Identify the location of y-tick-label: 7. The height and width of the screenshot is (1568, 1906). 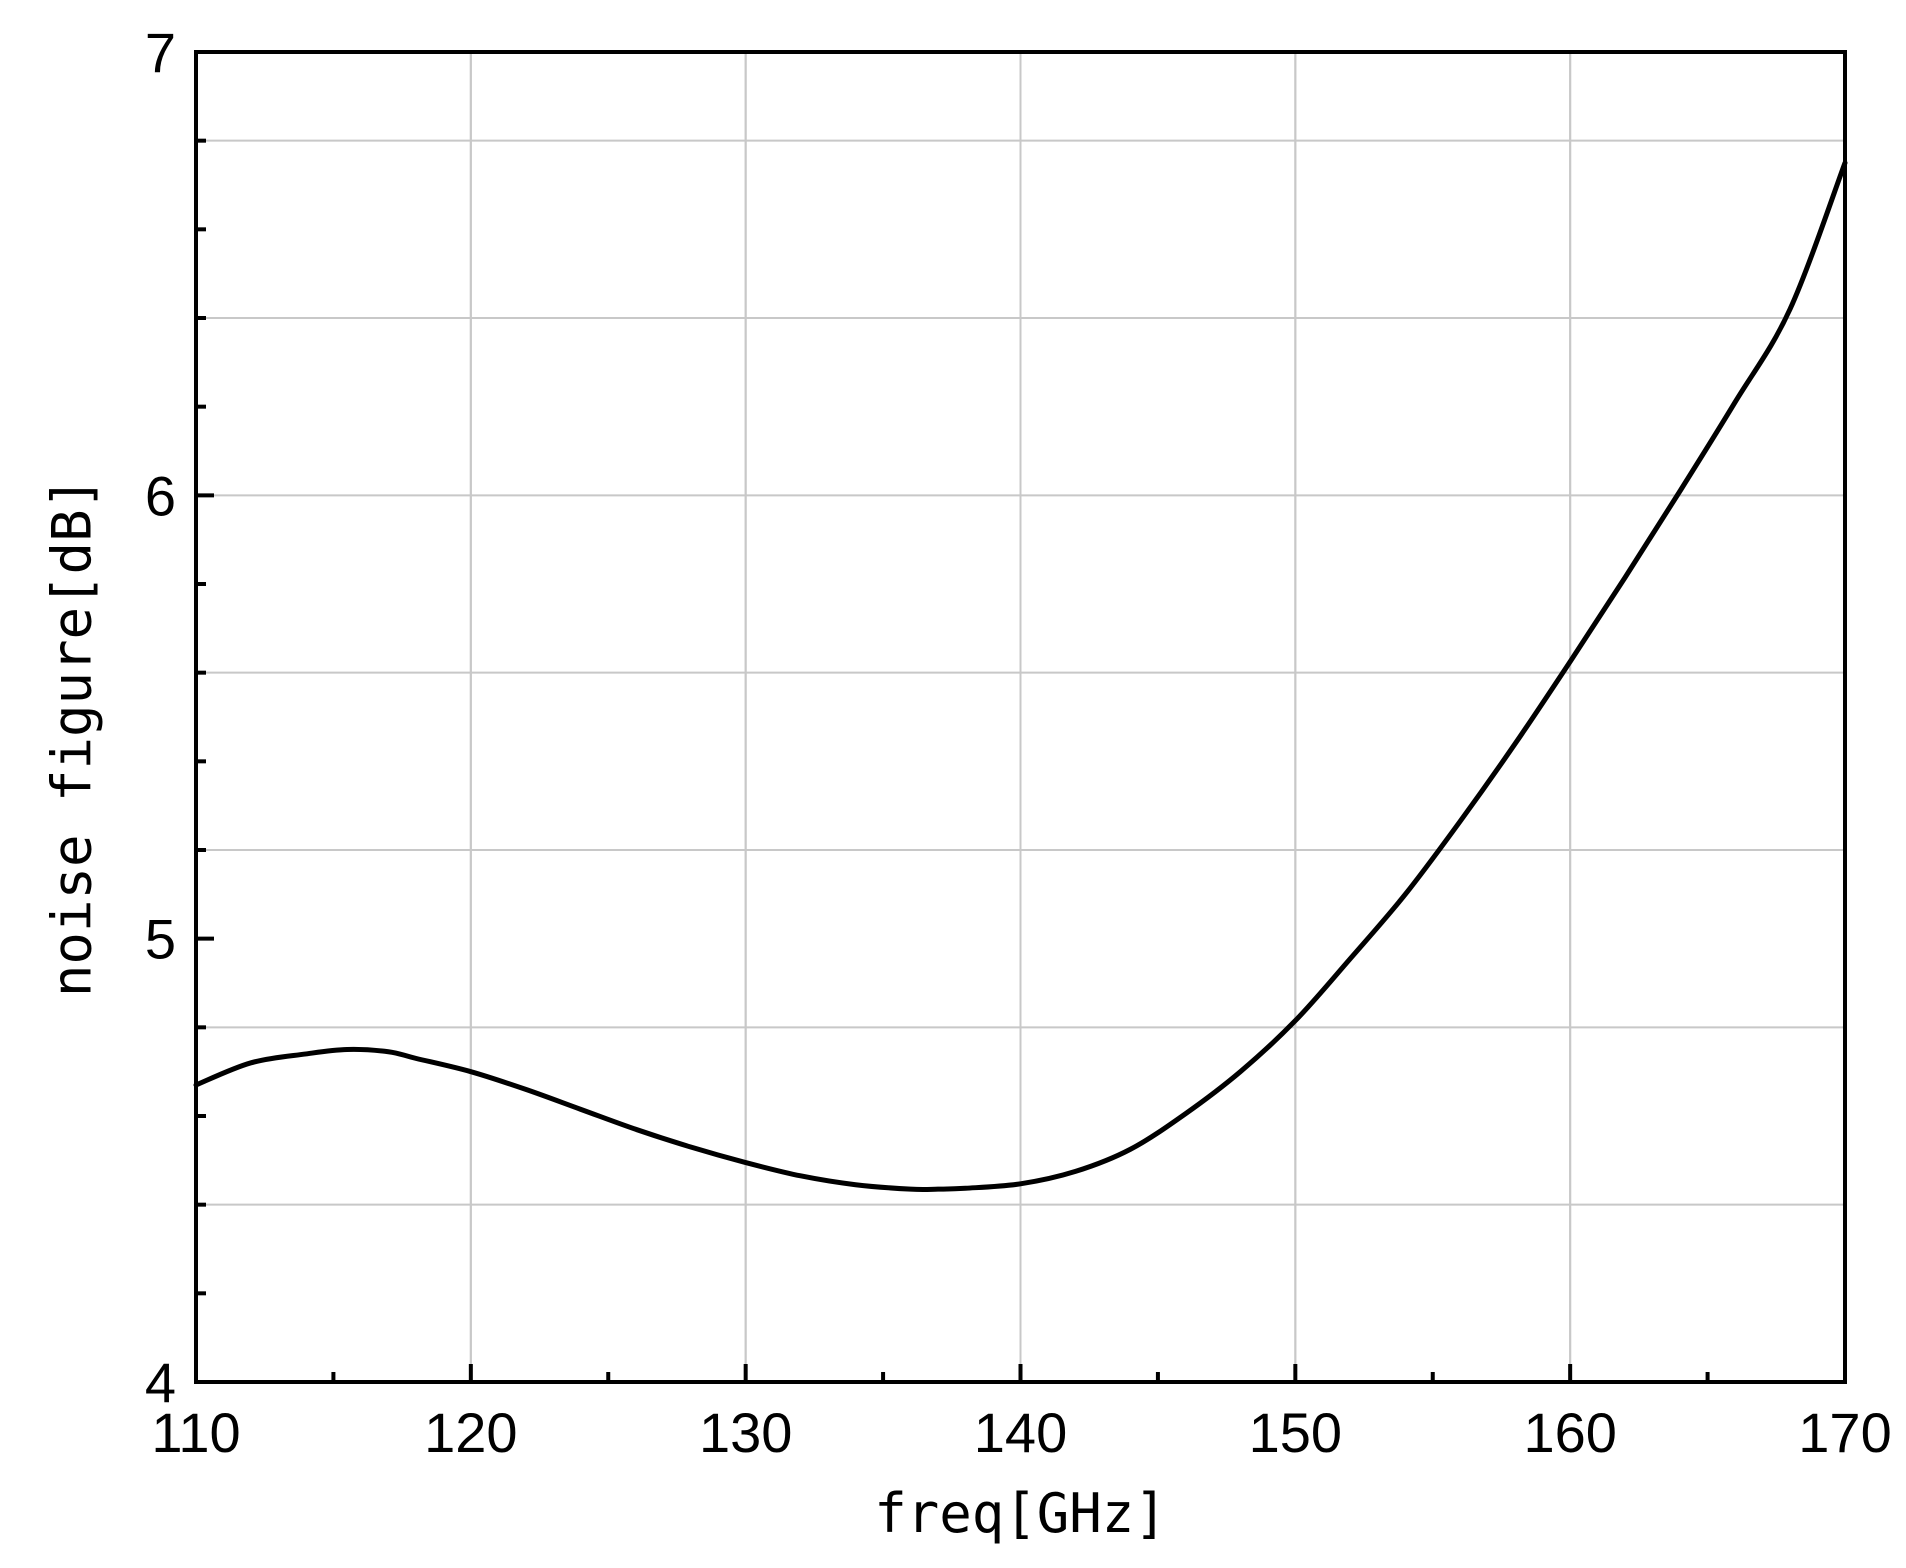
(160, 52).